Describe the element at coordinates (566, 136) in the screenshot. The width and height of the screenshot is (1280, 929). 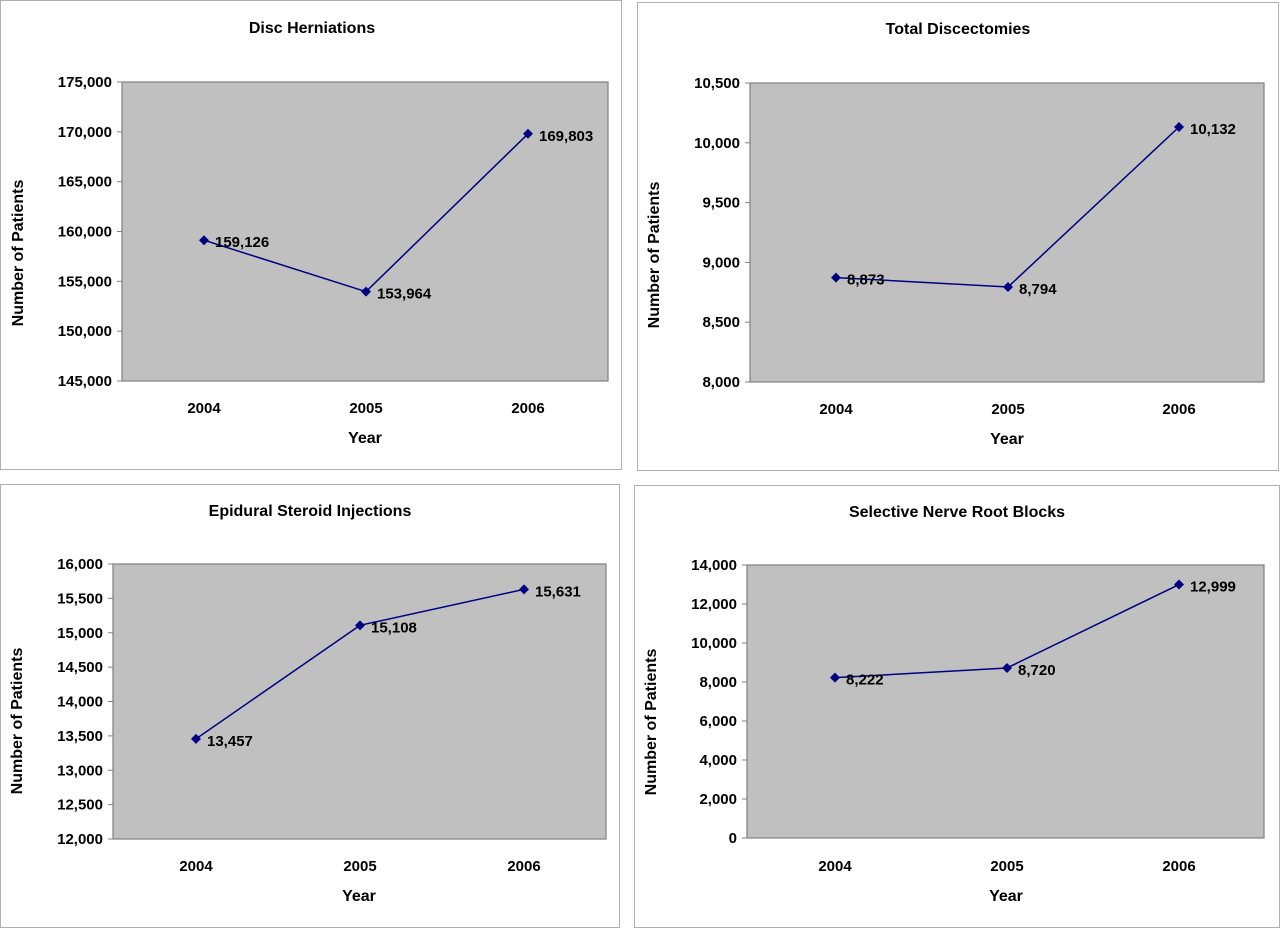
I see `data-label: 169,803` at that location.